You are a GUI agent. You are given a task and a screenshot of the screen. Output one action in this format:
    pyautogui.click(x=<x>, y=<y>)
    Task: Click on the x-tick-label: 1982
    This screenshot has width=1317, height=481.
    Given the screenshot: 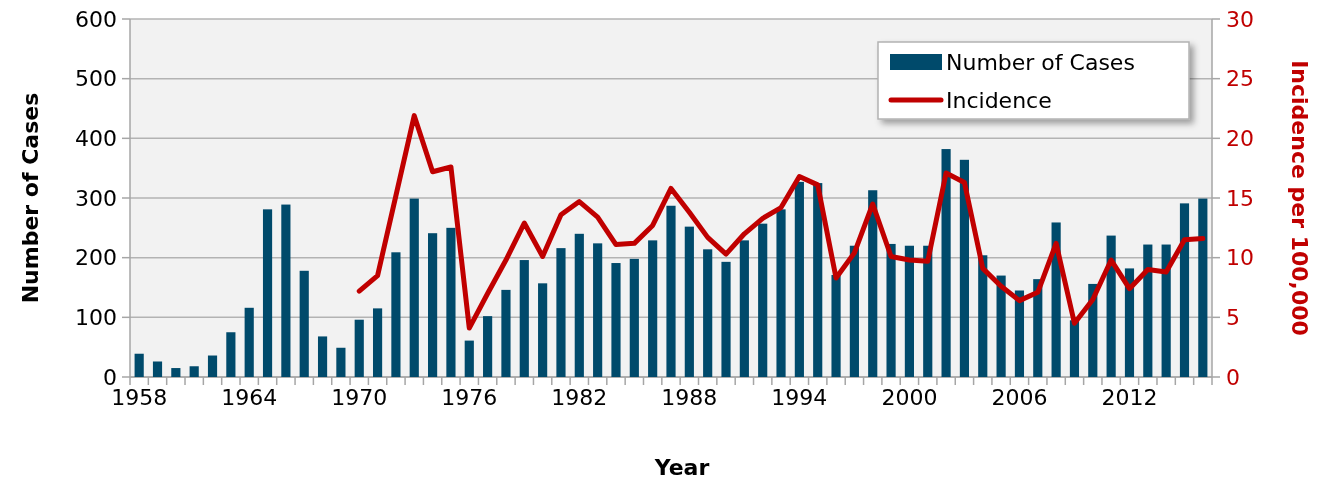 What is the action you would take?
    pyautogui.click(x=579, y=397)
    